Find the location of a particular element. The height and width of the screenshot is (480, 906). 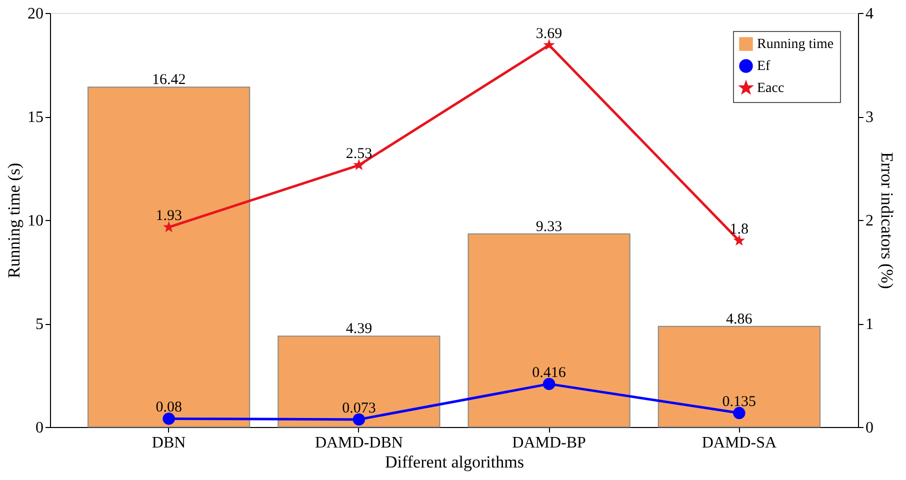

y-tick-label: 20 is located at coordinates (36, 14).